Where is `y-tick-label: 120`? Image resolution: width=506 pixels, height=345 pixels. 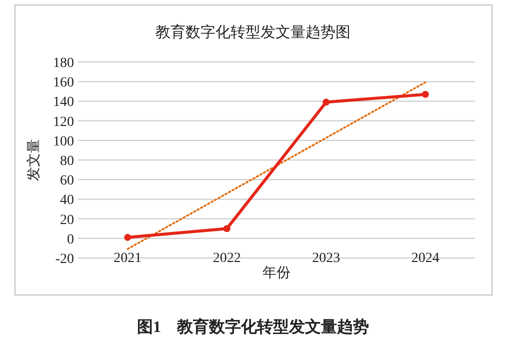 y-tick-label: 120 is located at coordinates (63, 122).